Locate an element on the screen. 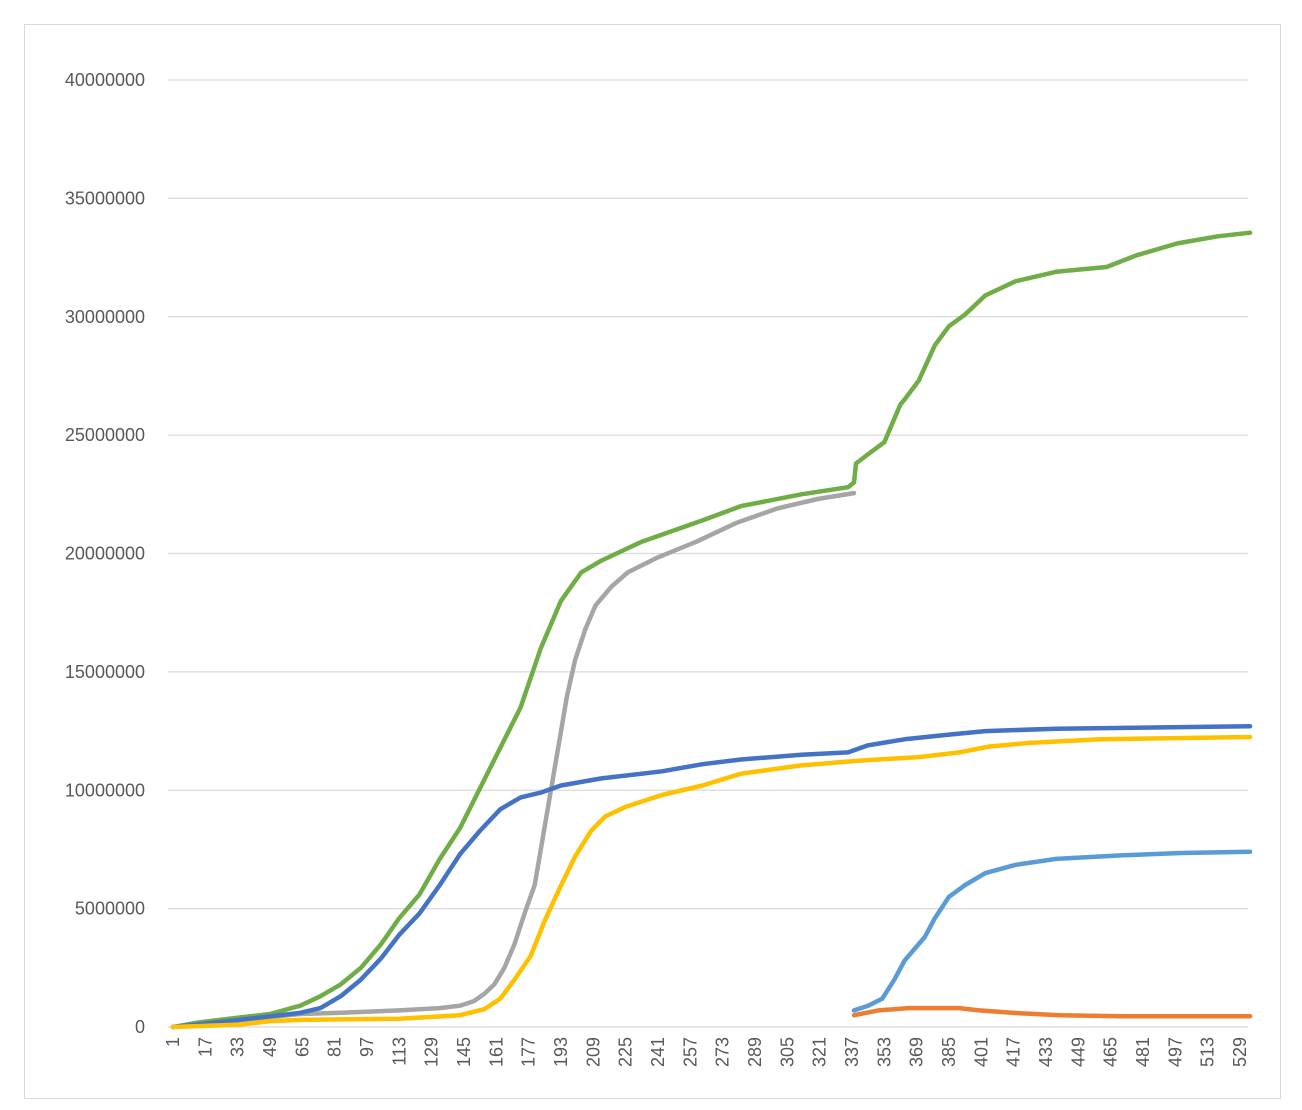 Image resolution: width=1302 pixels, height=1110 pixels. x-tick-label: 161 is located at coordinates (496, 1052).